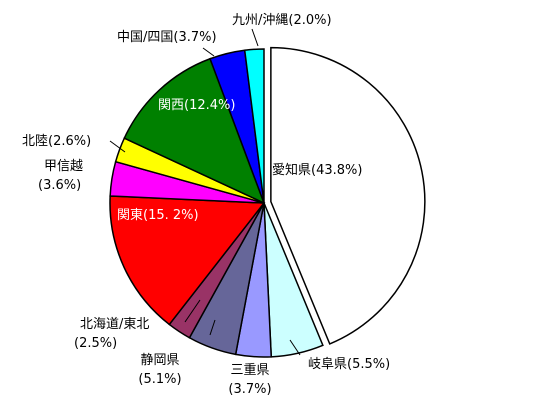  I want to click on value-label: (2.0%), so click(309, 20).